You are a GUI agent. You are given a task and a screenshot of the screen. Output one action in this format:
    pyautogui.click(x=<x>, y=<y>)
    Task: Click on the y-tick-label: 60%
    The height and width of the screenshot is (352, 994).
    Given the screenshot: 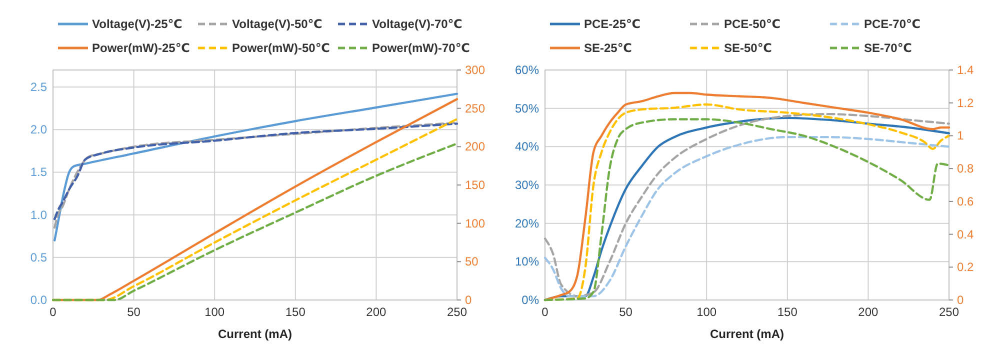 What is the action you would take?
    pyautogui.click(x=527, y=70)
    